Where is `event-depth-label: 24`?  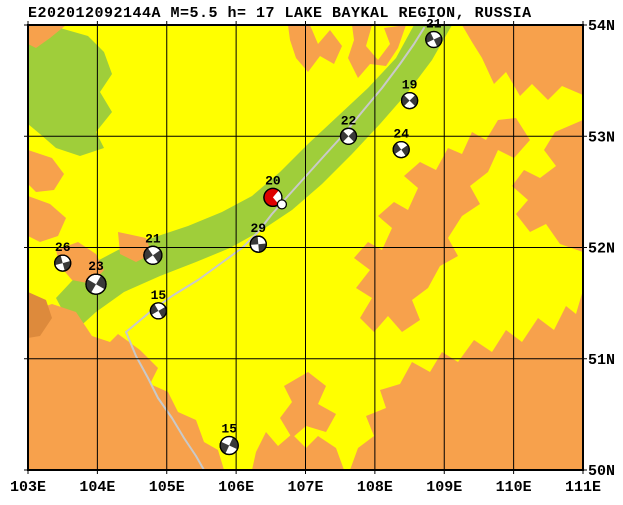
event-depth-label: 24 is located at coordinates (401, 134).